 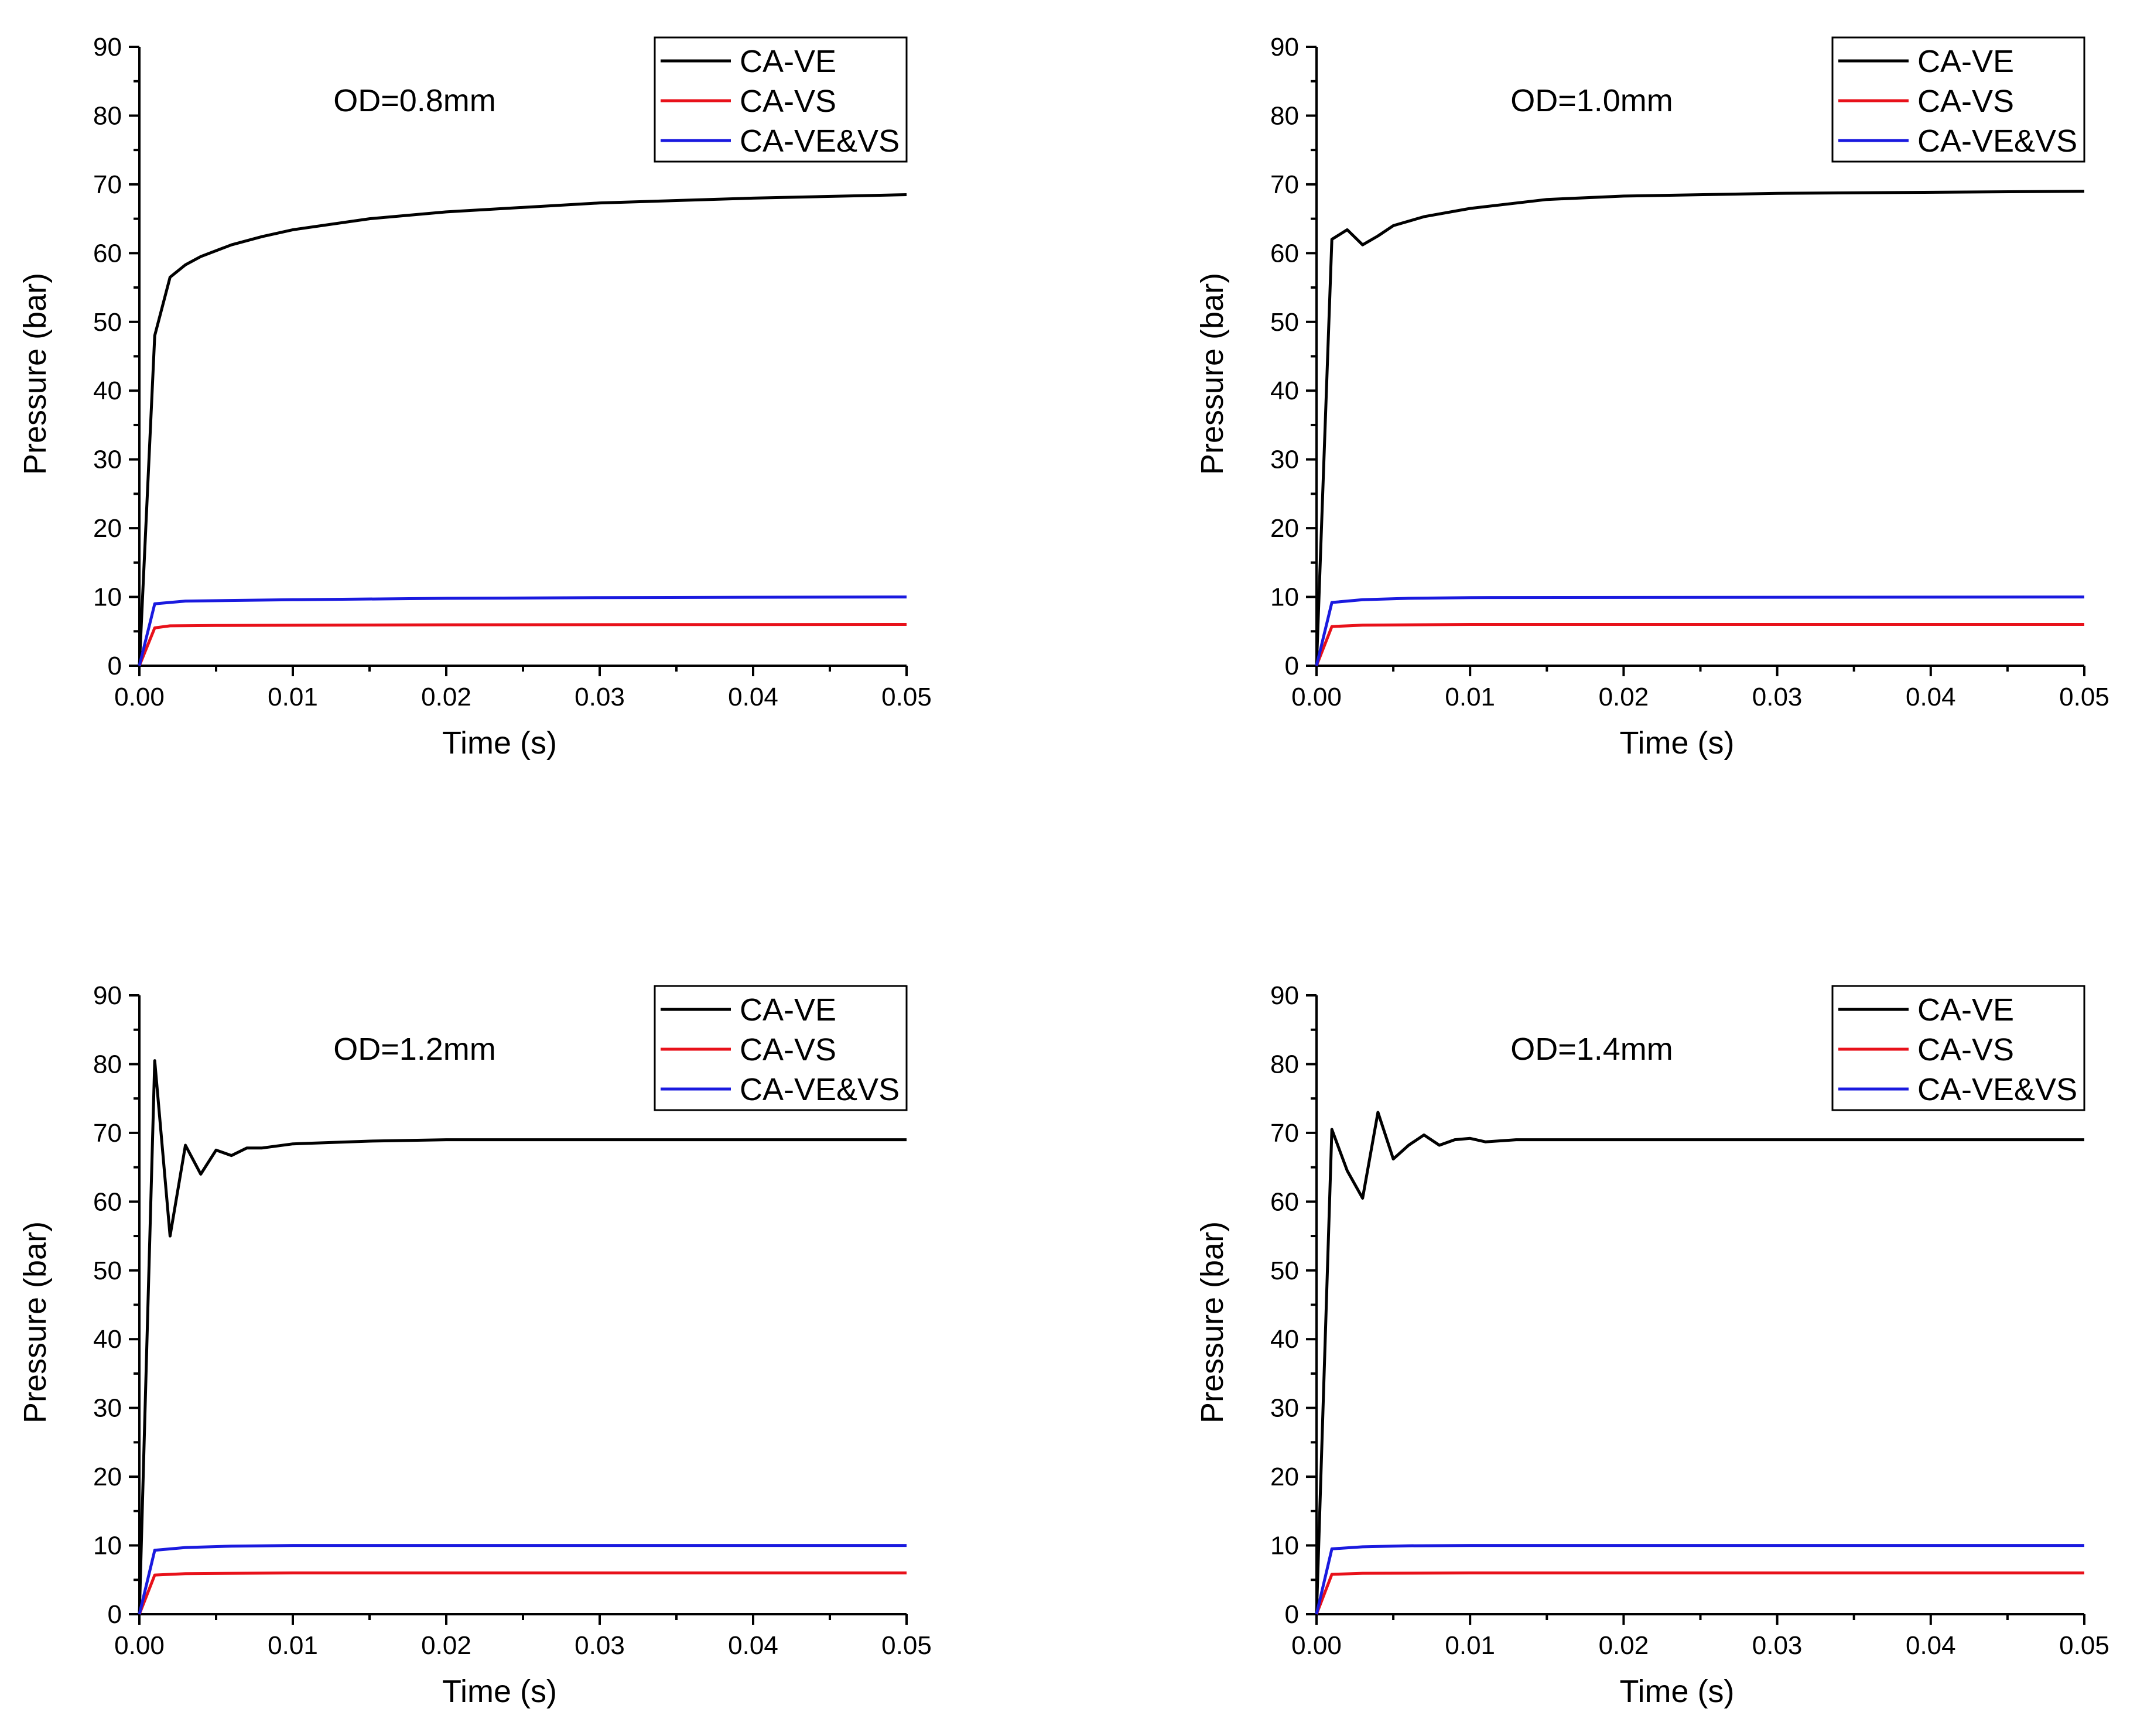 I want to click on od-annotation: OD=1.0mm, so click(x=1591, y=101).